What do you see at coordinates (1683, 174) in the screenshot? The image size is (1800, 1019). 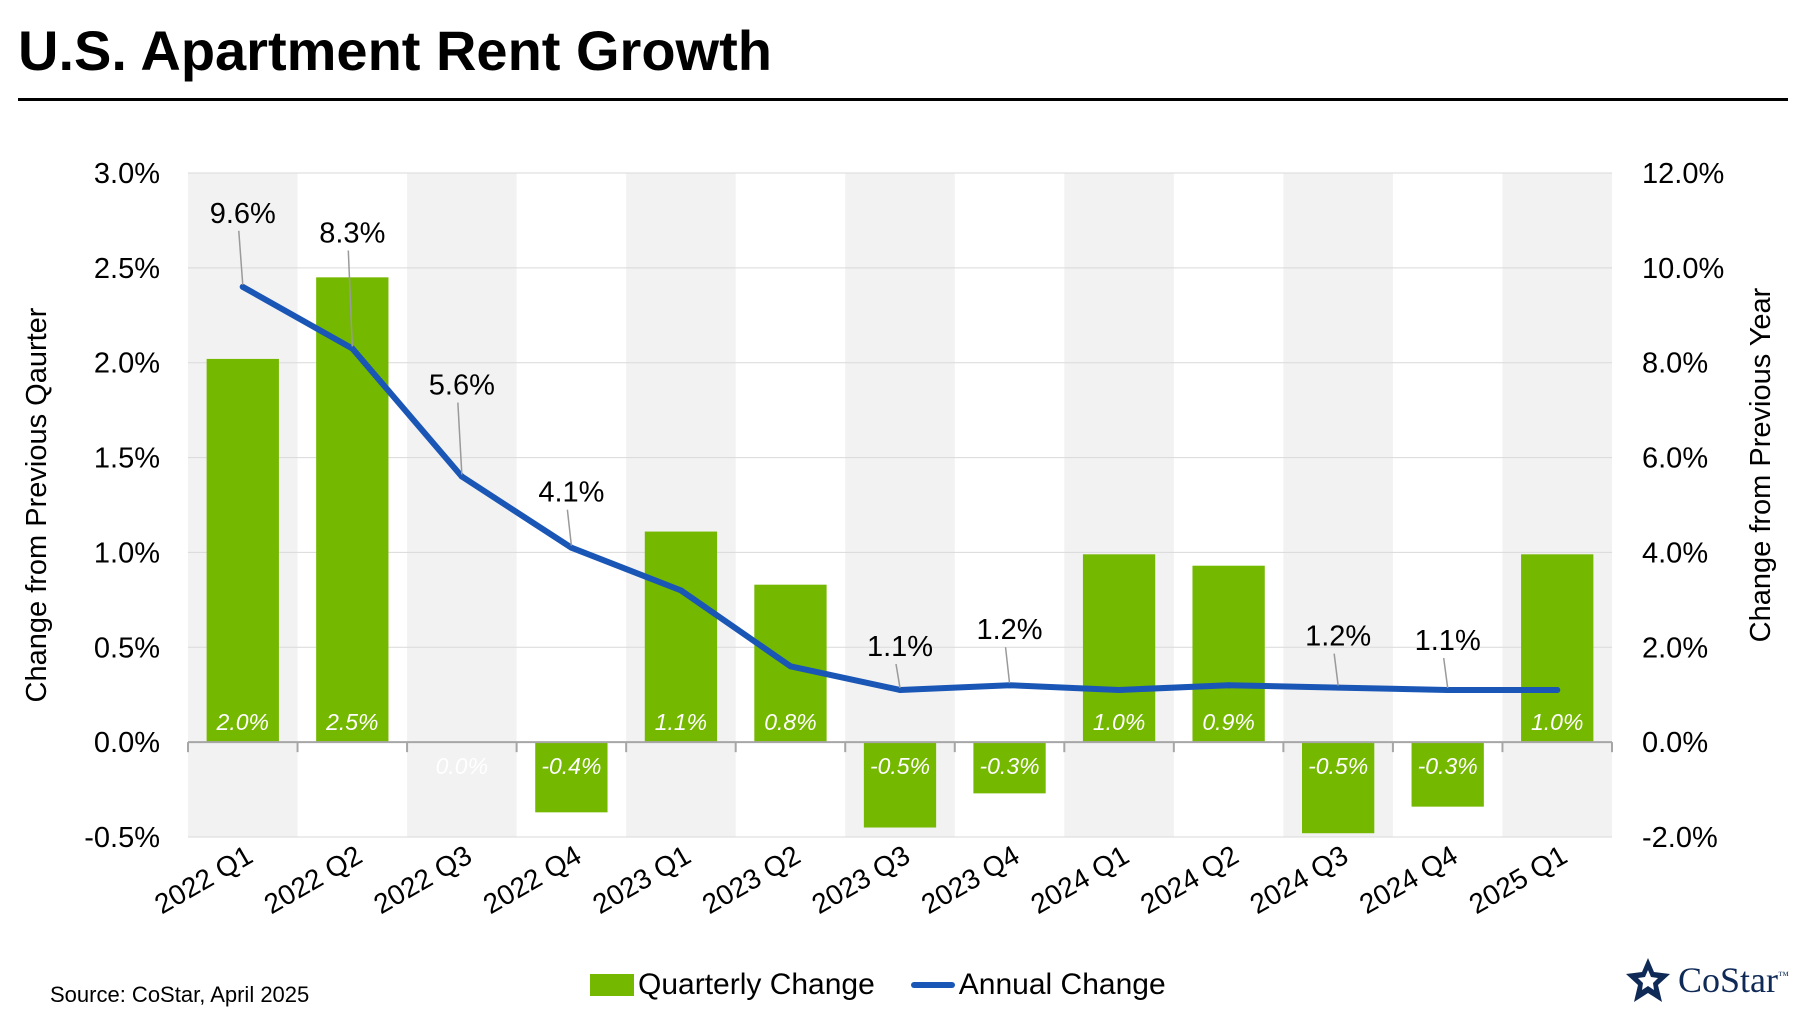 I see `y-tick-label-right: 12.0%` at bounding box center [1683, 174].